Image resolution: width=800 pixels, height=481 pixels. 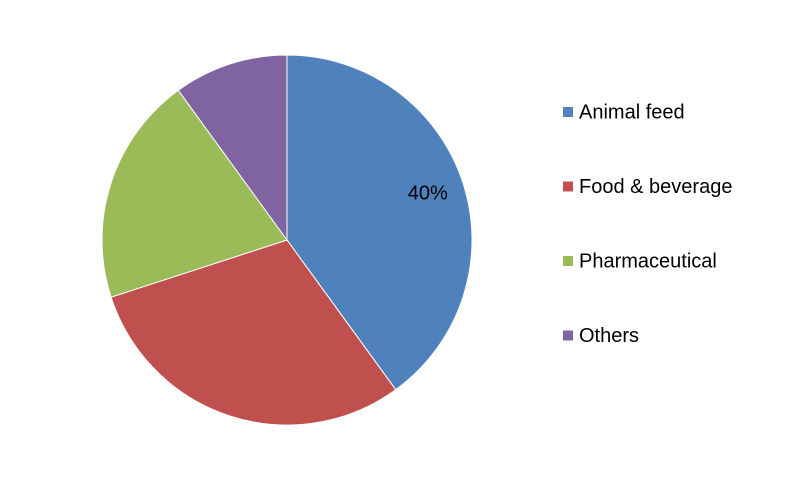 What do you see at coordinates (428, 194) in the screenshot?
I see `data-label: 40%` at bounding box center [428, 194].